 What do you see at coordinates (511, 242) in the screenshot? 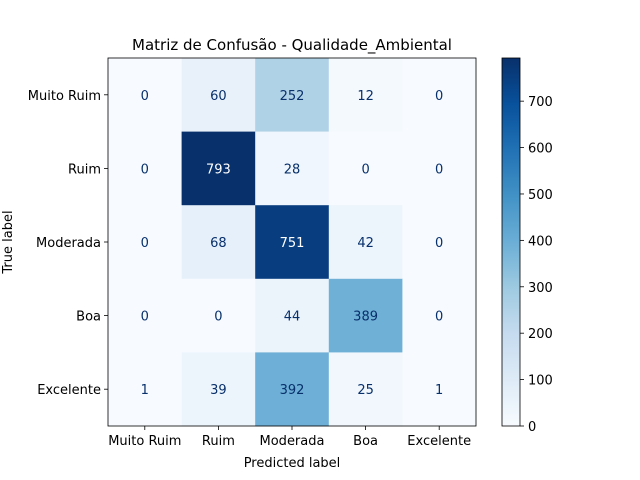
I see `colorbar` at bounding box center [511, 242].